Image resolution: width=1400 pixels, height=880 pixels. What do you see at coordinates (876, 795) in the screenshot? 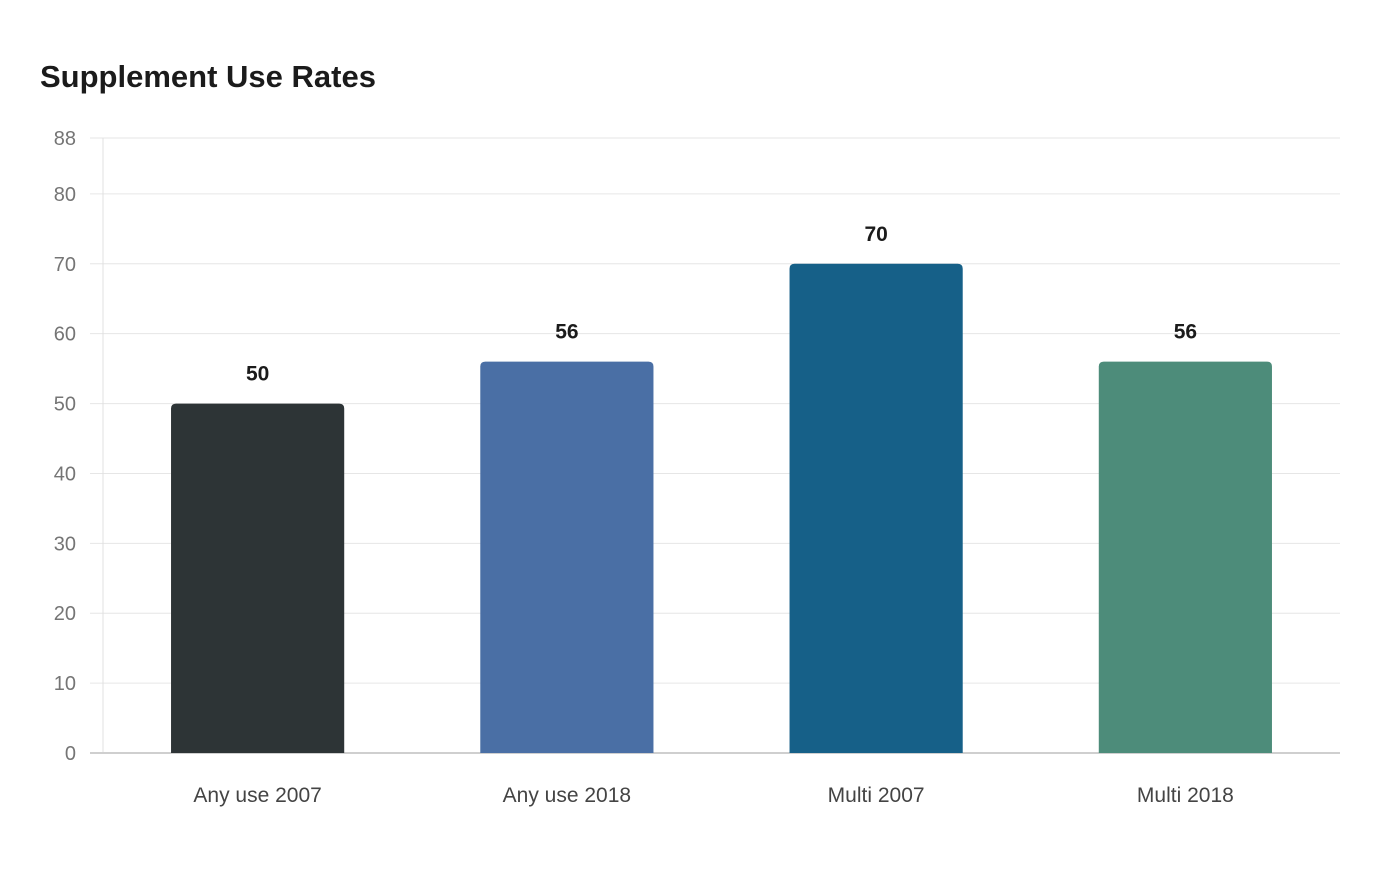
I see `x-category-label: Multi 2007` at bounding box center [876, 795].